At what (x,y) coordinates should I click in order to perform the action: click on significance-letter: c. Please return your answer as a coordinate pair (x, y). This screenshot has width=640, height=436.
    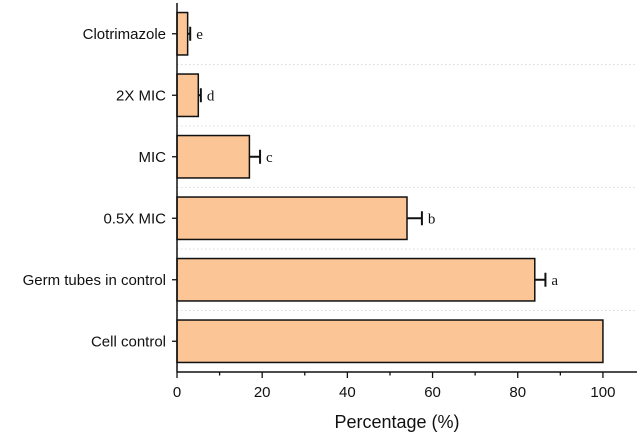
    Looking at the image, I should click on (269, 158).